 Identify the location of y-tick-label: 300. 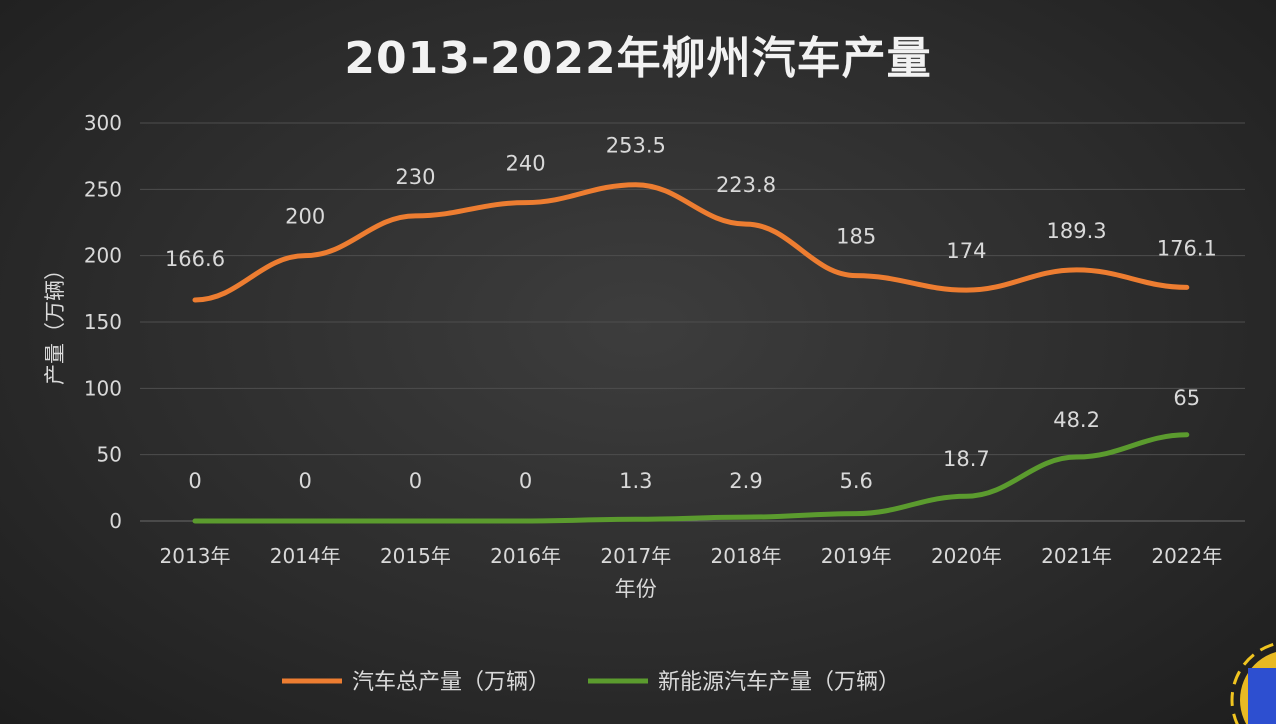
(103, 123).